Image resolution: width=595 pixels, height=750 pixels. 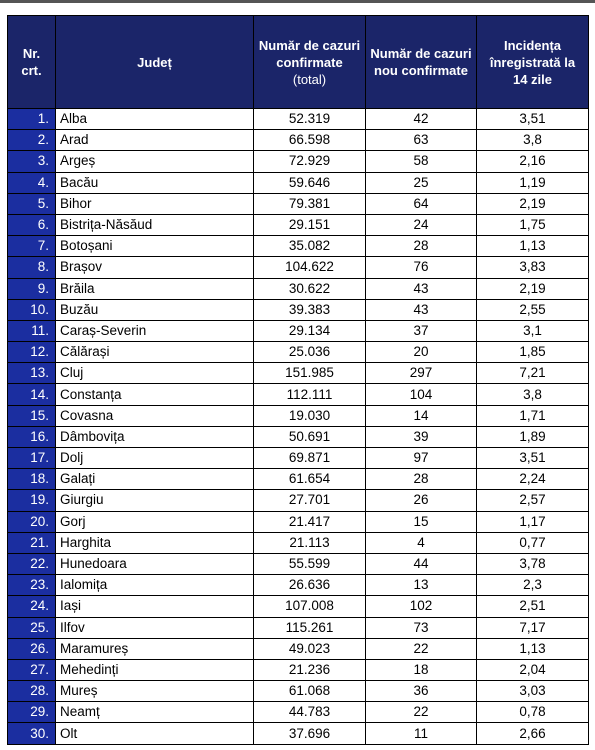 I want to click on county: Bacău, so click(x=154, y=182).